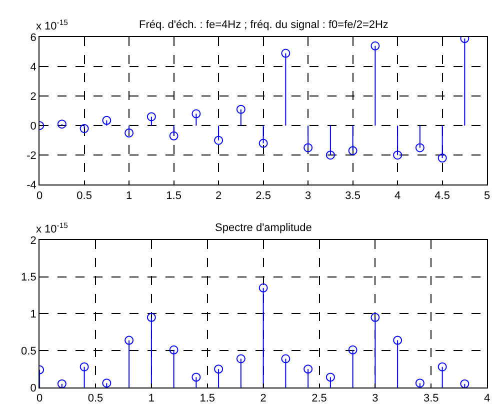  Describe the element at coordinates (28, 351) in the screenshot. I see `y-tick-label: 0.5` at that location.